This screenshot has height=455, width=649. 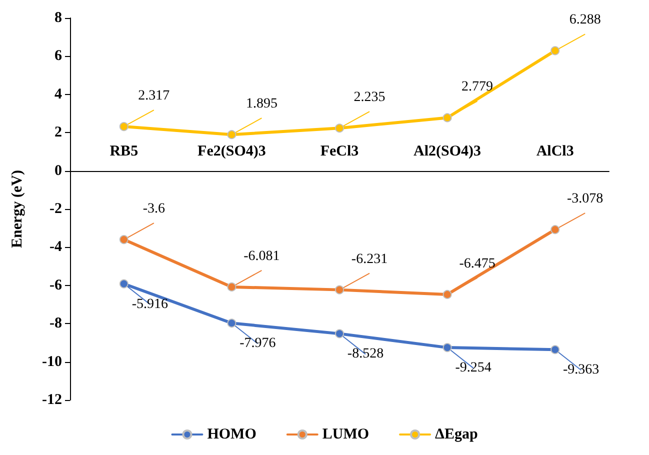 What do you see at coordinates (258, 344) in the screenshot?
I see `data-label: -7.976` at bounding box center [258, 344].